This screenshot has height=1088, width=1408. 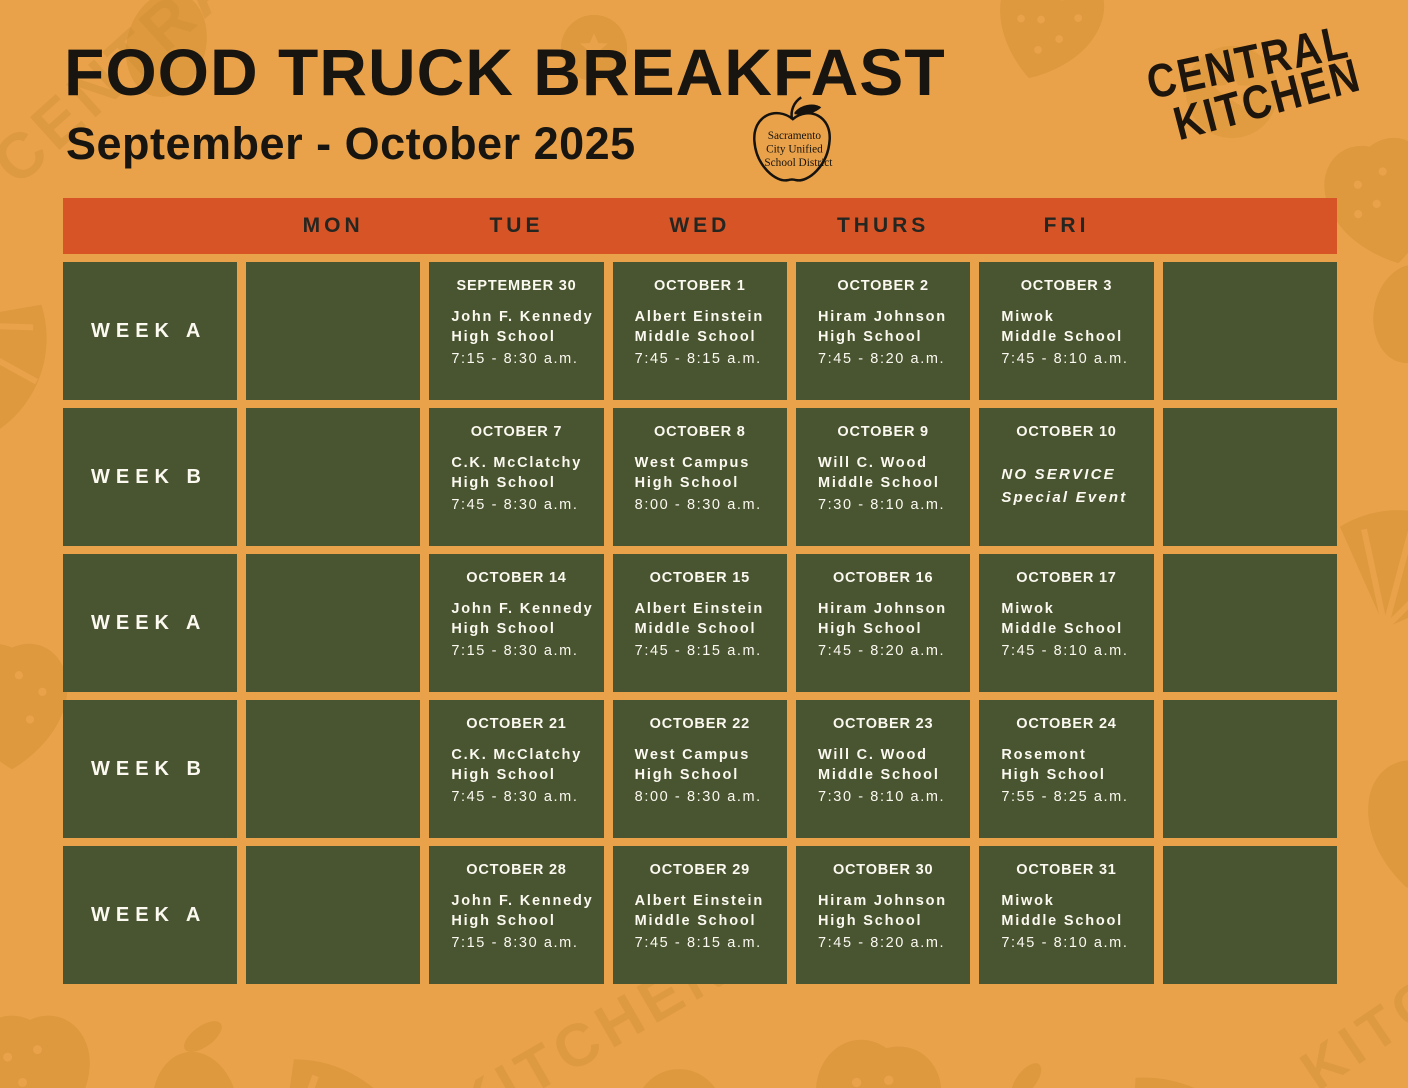 What do you see at coordinates (1066, 225) in the screenshot?
I see `day-header-fri: FRI` at bounding box center [1066, 225].